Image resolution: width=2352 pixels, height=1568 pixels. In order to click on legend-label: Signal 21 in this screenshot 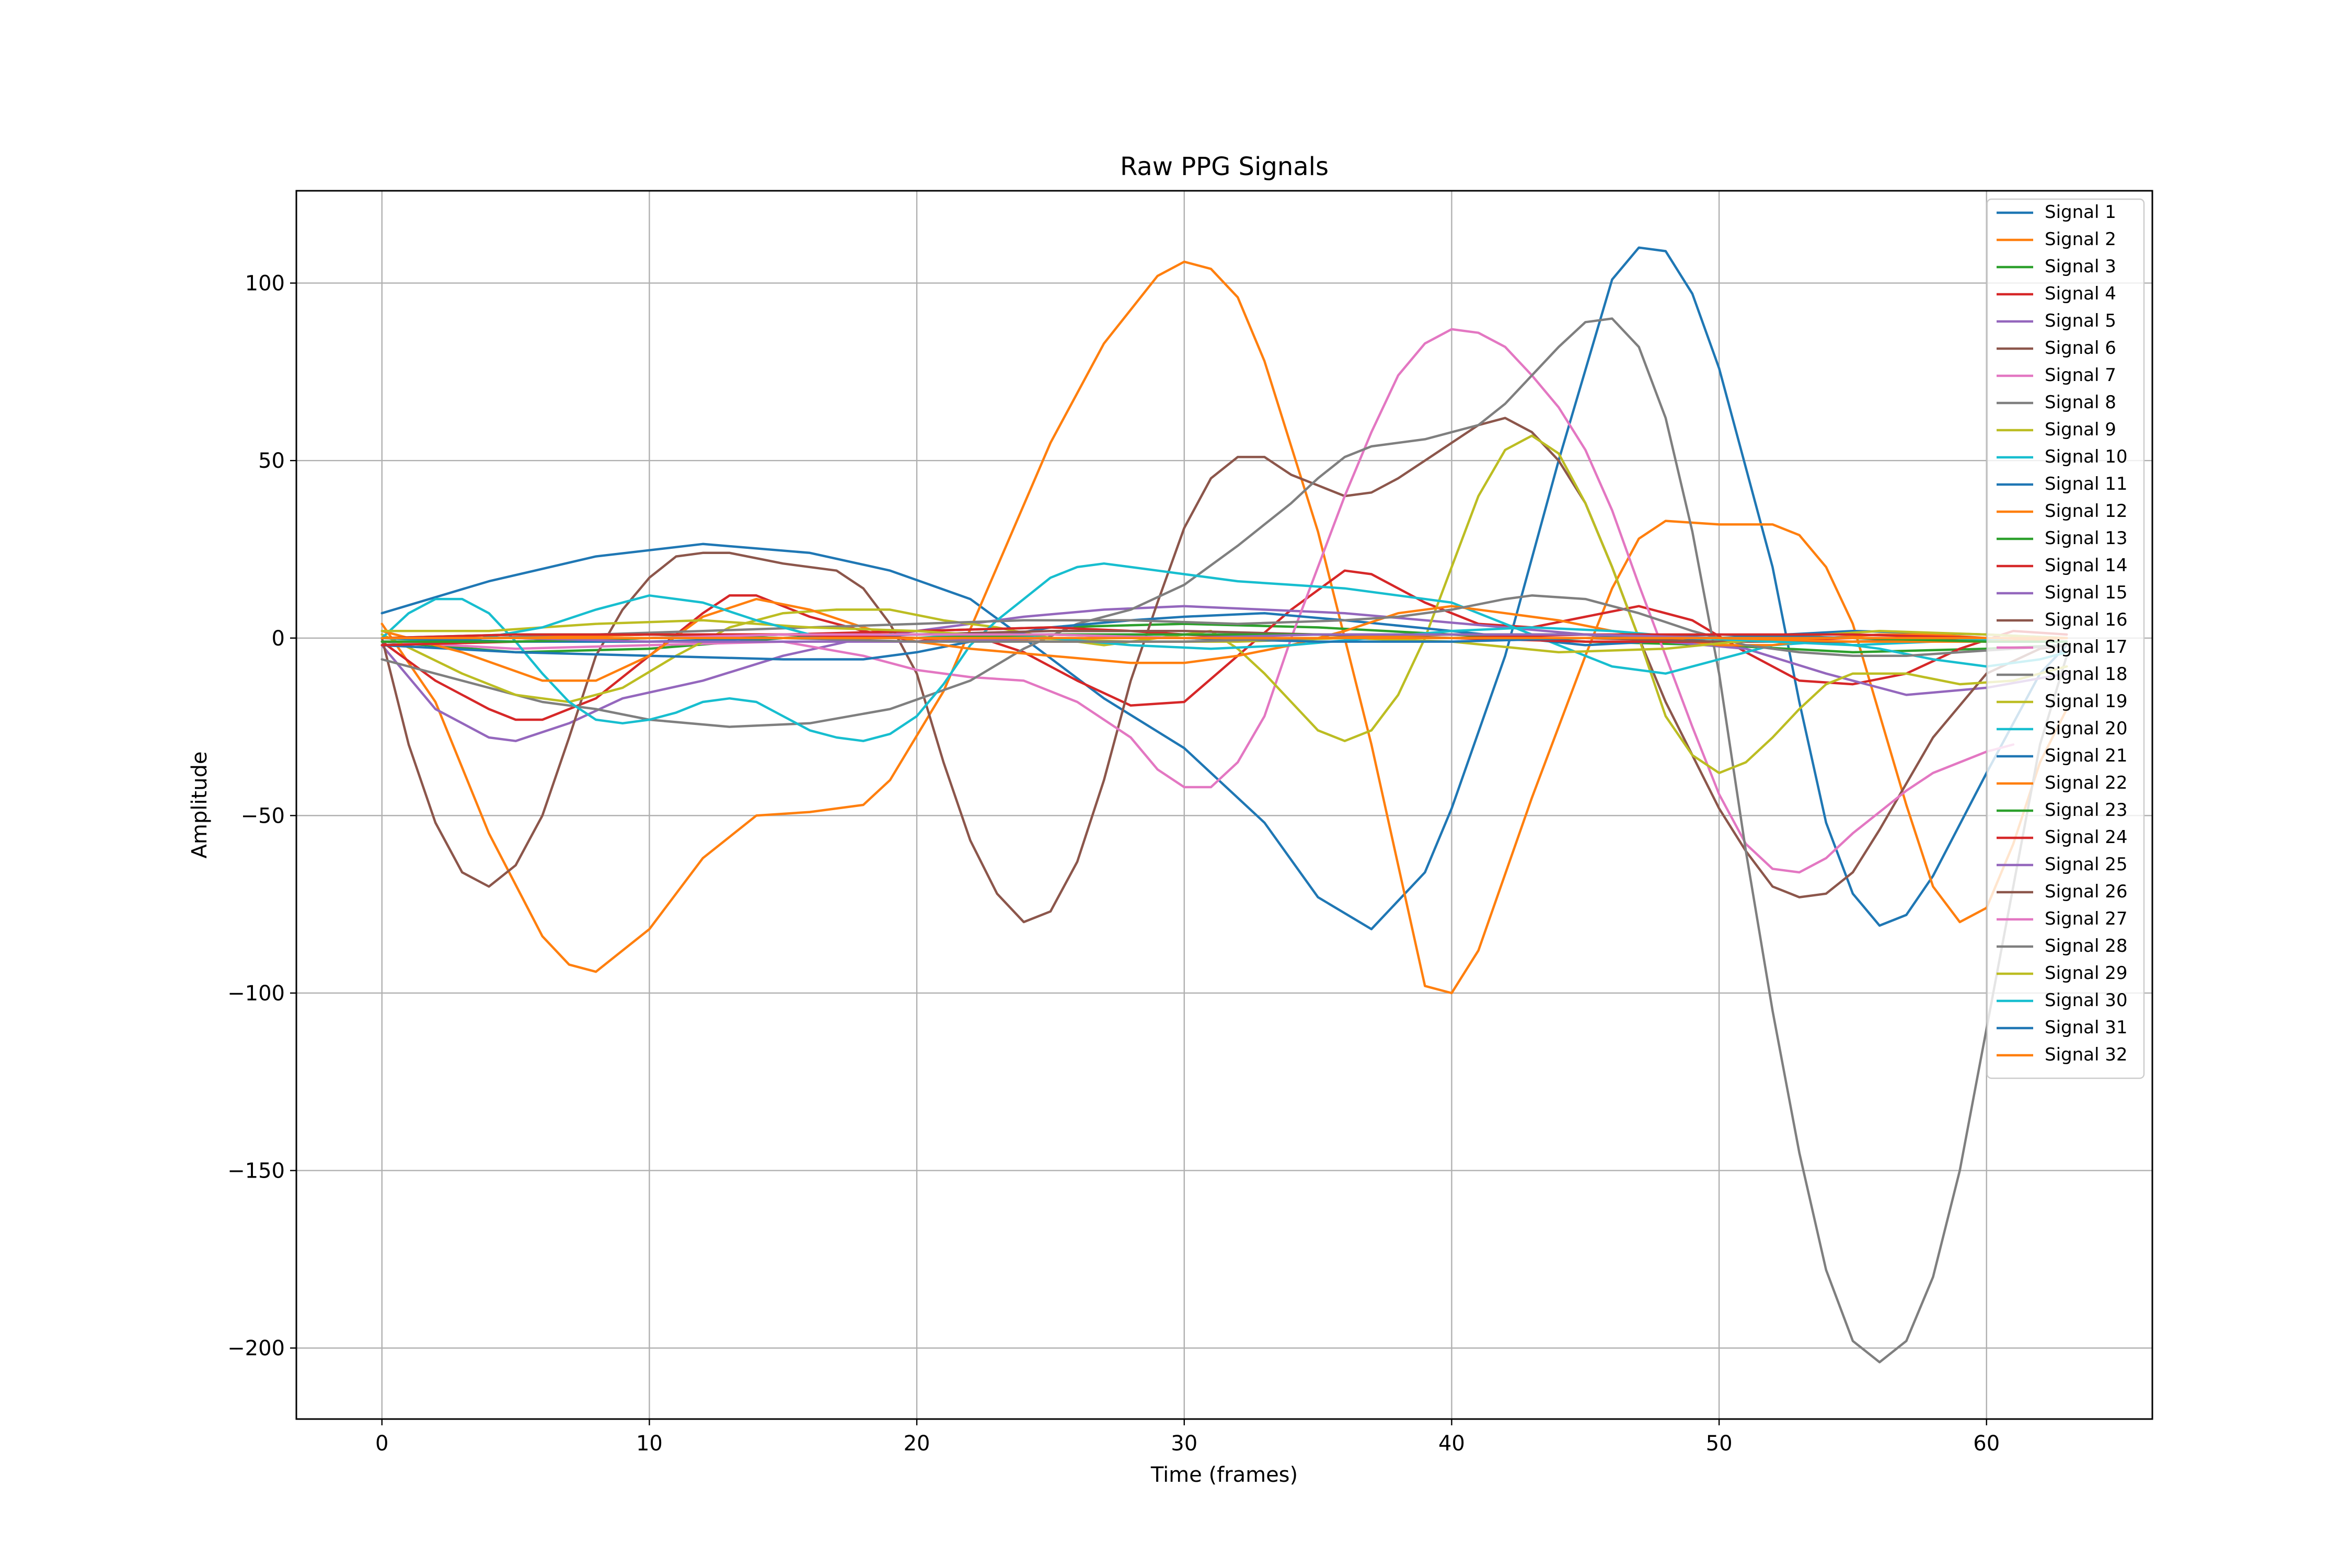, I will do `click(2086, 755)`.